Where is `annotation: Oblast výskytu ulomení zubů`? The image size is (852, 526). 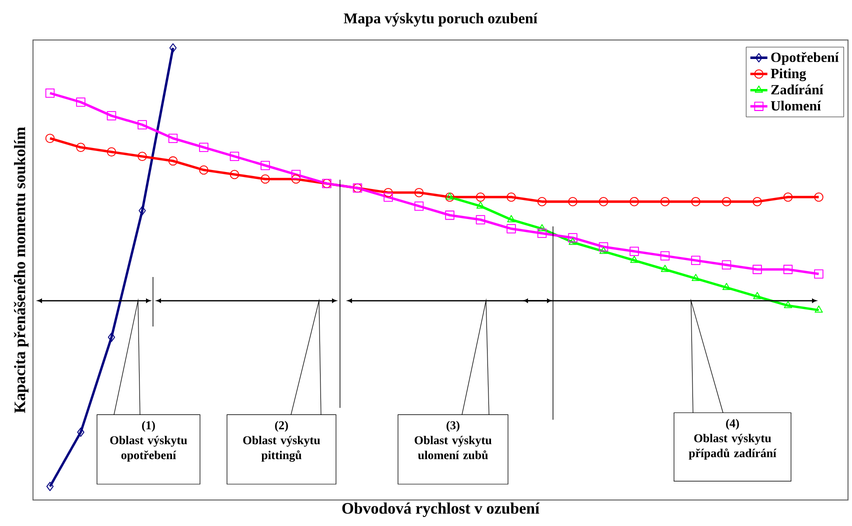
annotation: Oblast výskytu ulomení zubů is located at coordinates (453, 448).